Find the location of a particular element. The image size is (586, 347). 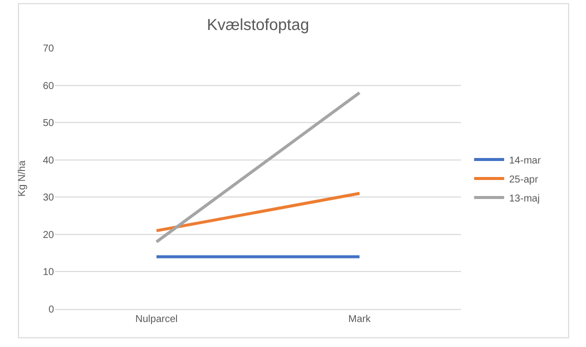

legend-label: 14-mar is located at coordinates (525, 160).